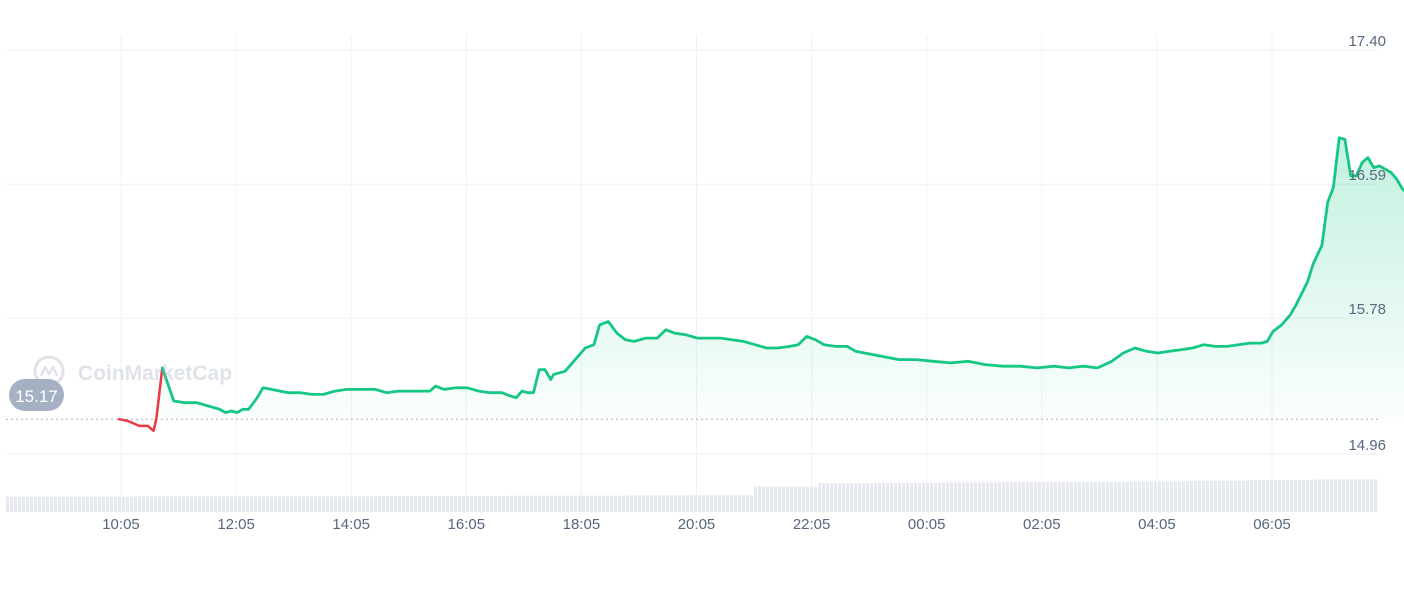 The height and width of the screenshot is (615, 1404). I want to click on x-tick-label: 12:05, so click(236, 524).